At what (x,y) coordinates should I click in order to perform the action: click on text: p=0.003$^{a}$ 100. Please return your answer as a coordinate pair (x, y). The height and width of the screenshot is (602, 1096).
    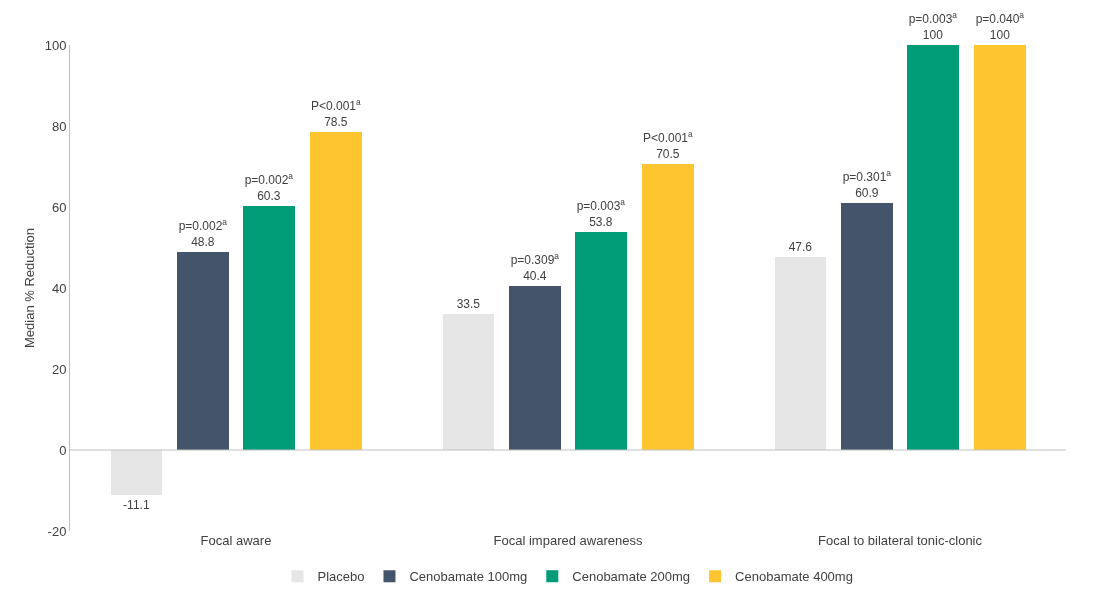
    Looking at the image, I should click on (933, 26).